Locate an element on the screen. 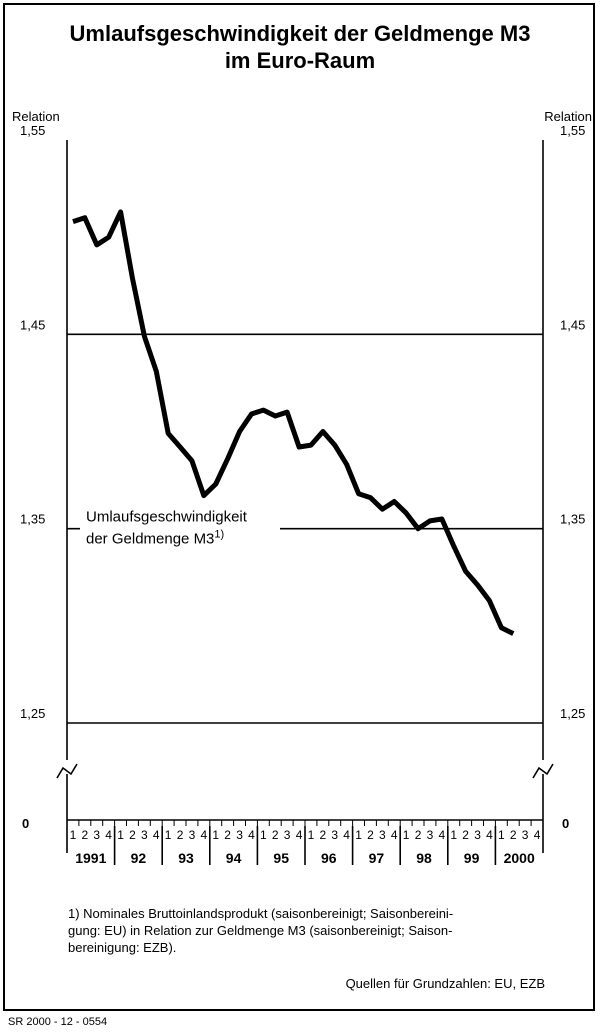 This screenshot has width=600, height=1034. chart-code: SR 2000 - 12 - 0554 is located at coordinates (58, 1022).